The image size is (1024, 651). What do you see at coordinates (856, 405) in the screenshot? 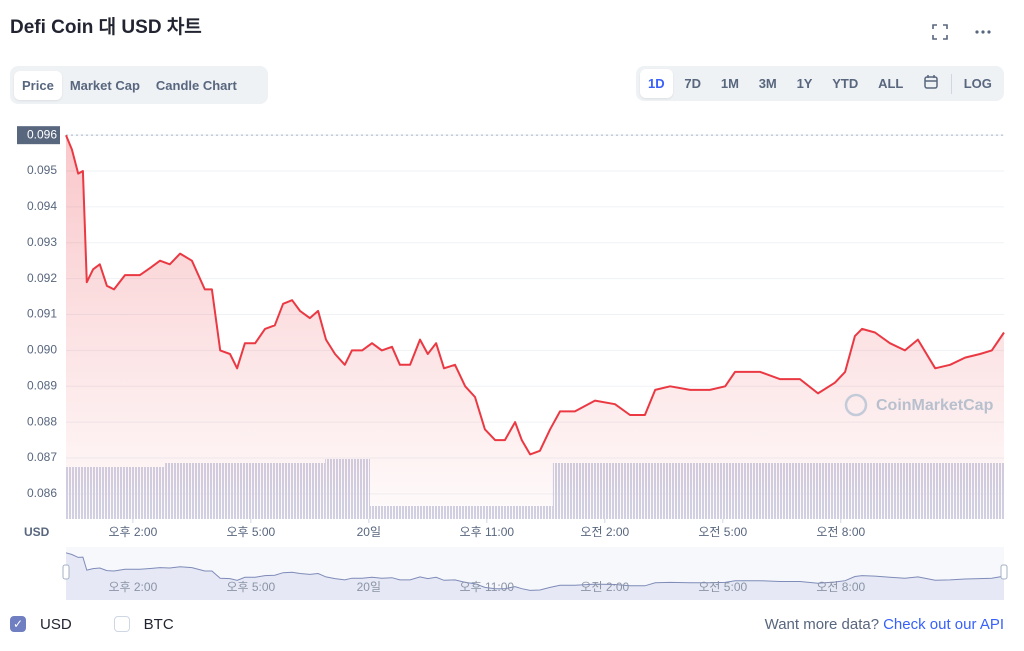
I see `watermark-logo` at bounding box center [856, 405].